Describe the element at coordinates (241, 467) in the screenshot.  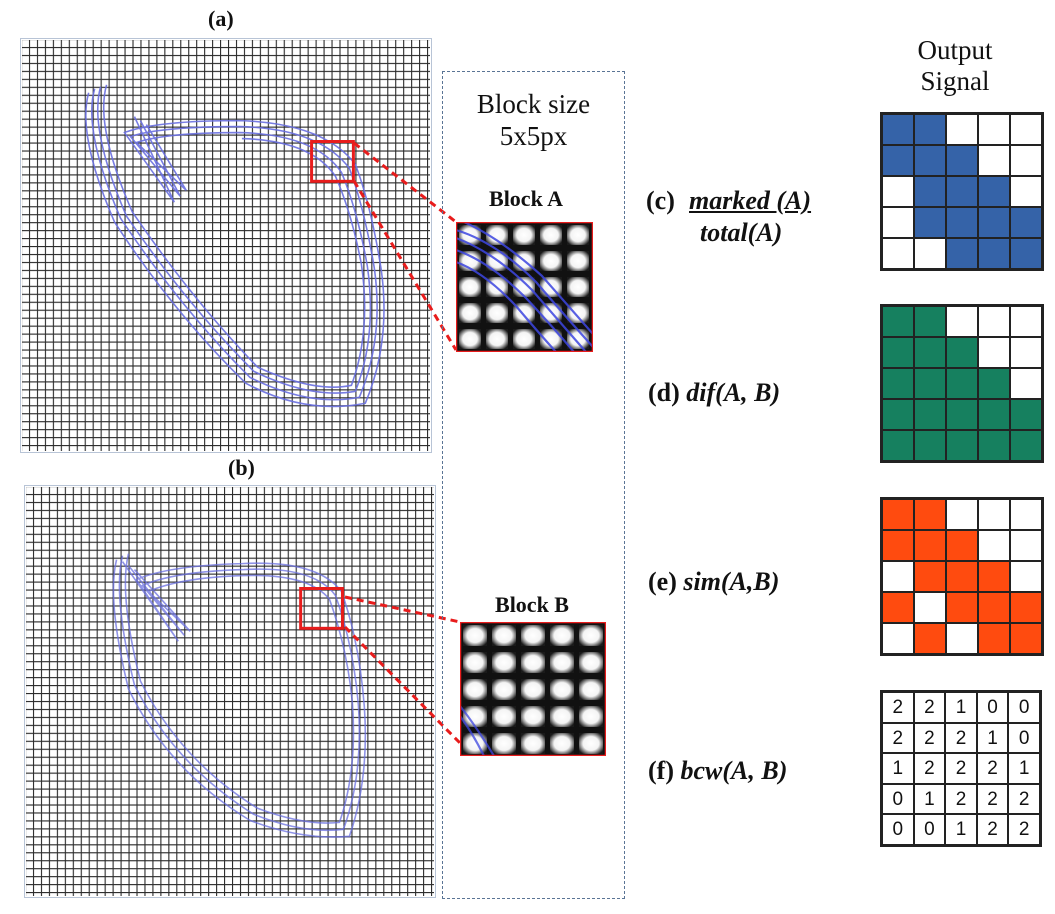
I see `panel-b-label: (b)` at that location.